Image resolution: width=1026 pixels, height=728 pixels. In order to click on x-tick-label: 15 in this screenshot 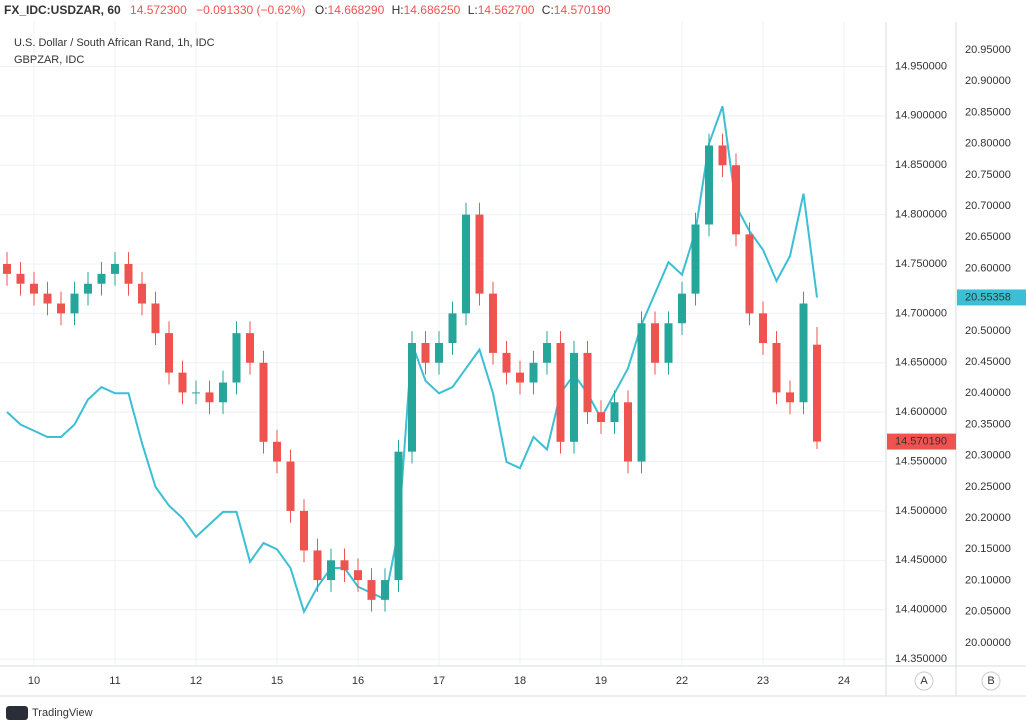, I will do `click(277, 681)`.